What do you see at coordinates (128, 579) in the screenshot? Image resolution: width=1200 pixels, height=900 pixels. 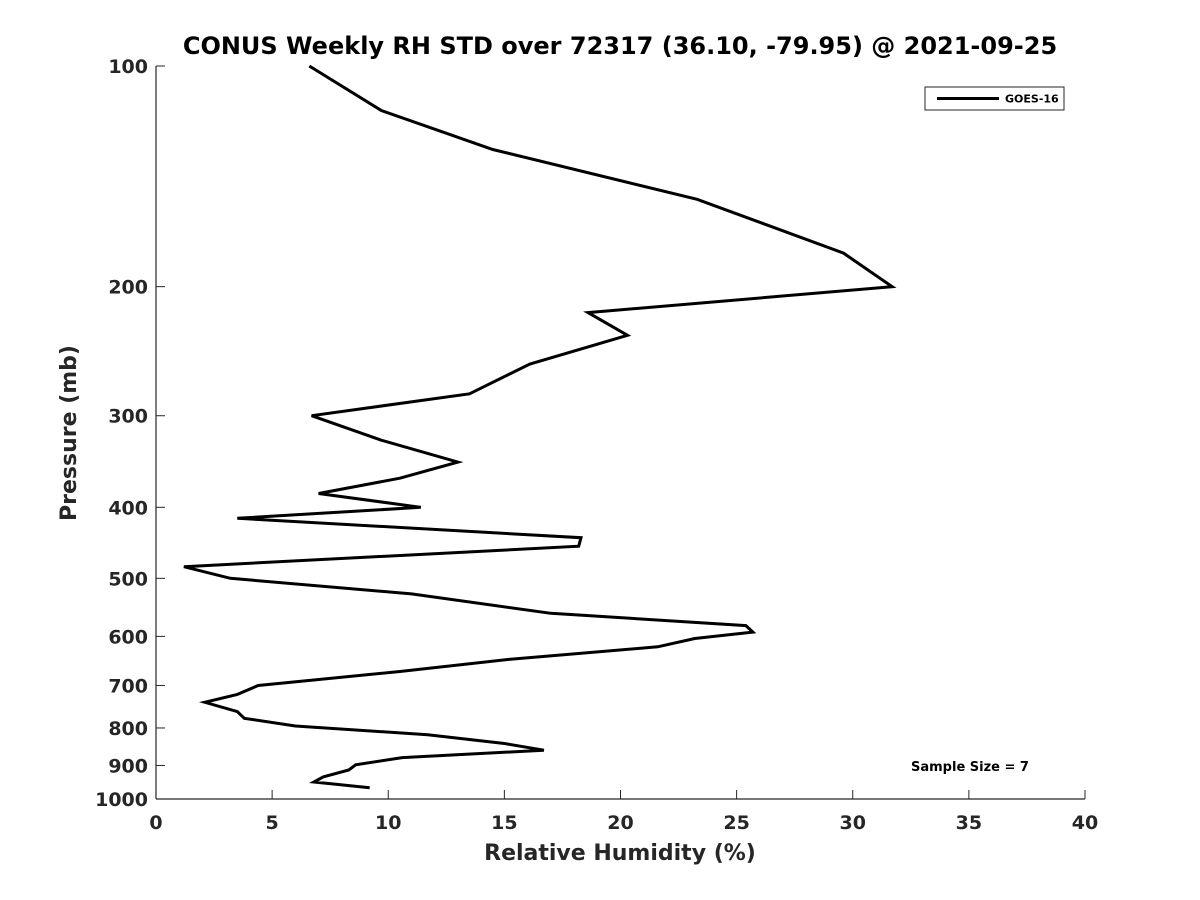 I see `y-tick-label: 500` at bounding box center [128, 579].